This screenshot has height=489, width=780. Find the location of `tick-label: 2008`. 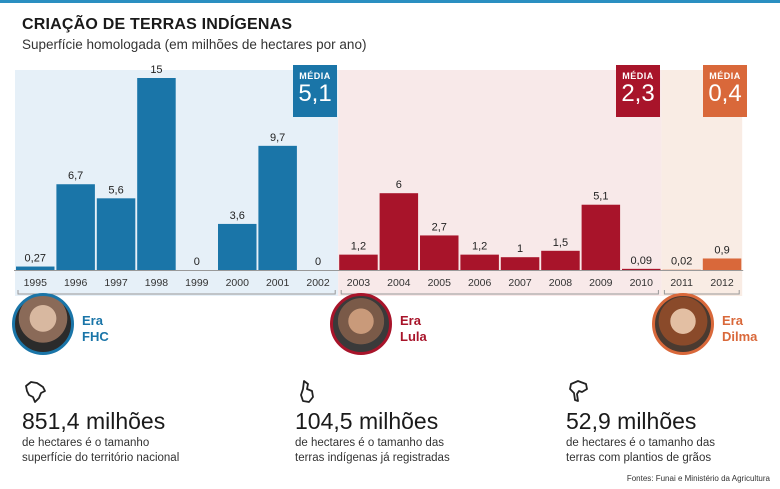

tick-label: 2008 is located at coordinates (561, 283).